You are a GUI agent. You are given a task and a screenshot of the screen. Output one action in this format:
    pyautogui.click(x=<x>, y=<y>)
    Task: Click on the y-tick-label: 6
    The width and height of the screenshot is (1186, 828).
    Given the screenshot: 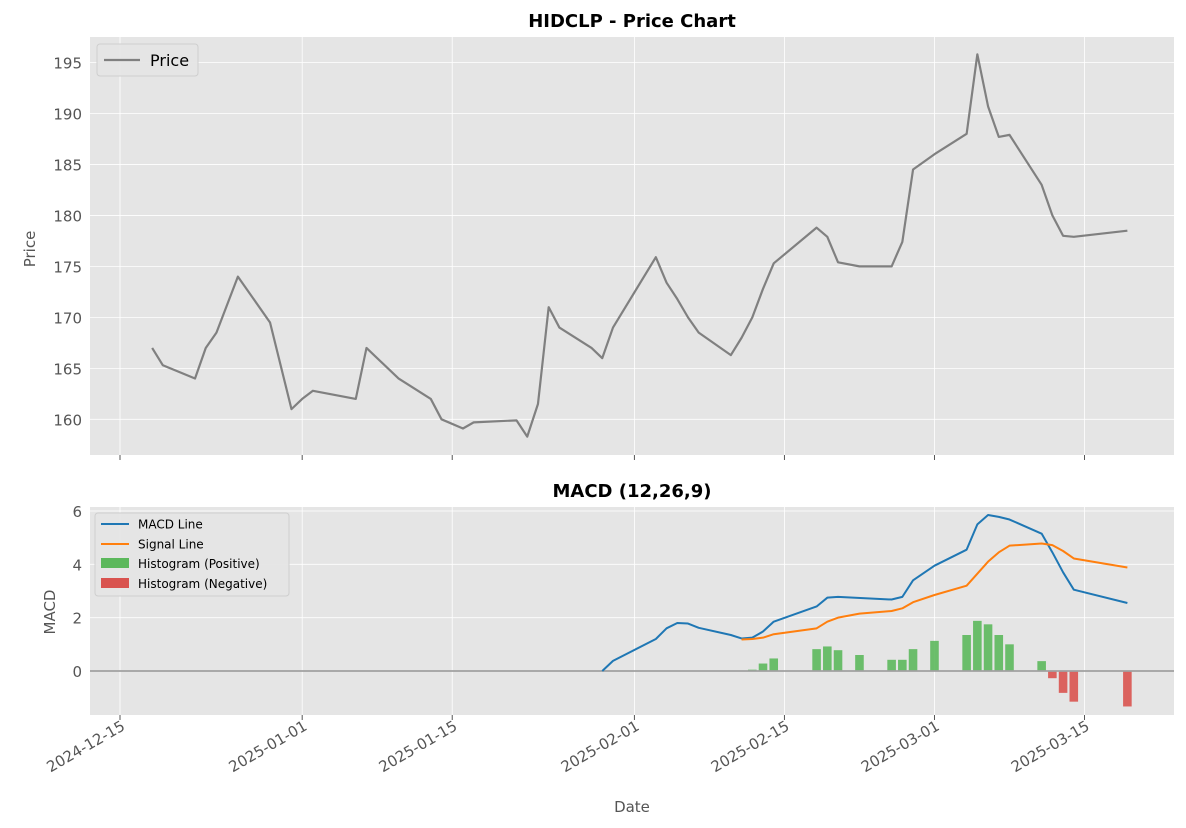 What is the action you would take?
    pyautogui.click(x=77, y=512)
    